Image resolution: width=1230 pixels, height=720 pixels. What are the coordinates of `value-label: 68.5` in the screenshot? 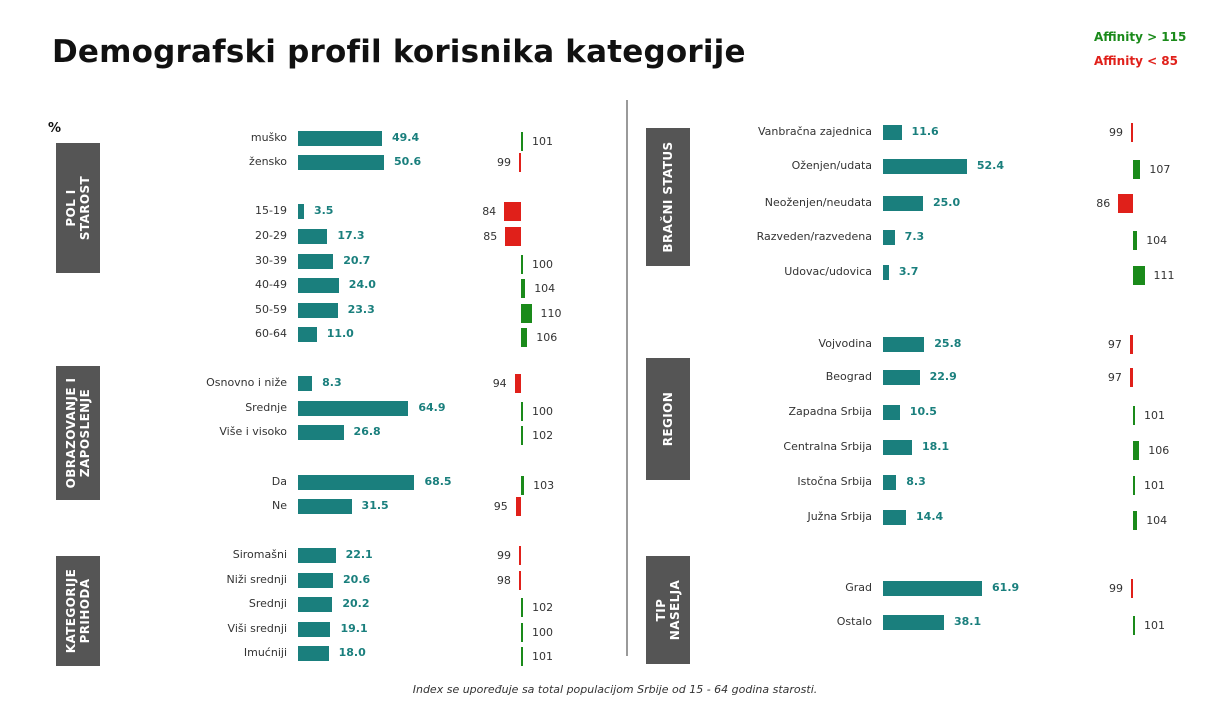 It's located at (438, 481).